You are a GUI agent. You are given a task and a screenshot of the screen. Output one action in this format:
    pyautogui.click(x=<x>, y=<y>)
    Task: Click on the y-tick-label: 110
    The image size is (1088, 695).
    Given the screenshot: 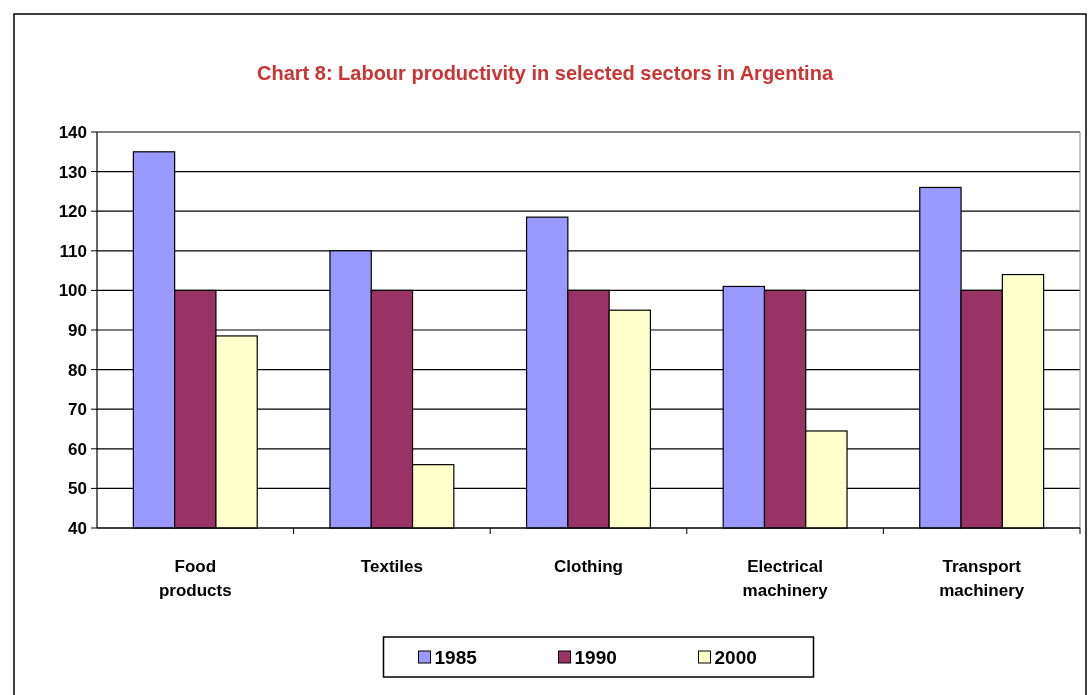 What is the action you would take?
    pyautogui.click(x=73, y=251)
    